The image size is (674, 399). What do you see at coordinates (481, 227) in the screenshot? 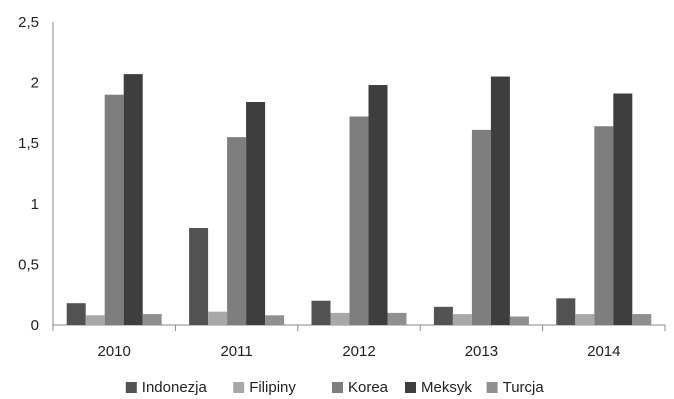
I see `bar-korea-2013` at bounding box center [481, 227].